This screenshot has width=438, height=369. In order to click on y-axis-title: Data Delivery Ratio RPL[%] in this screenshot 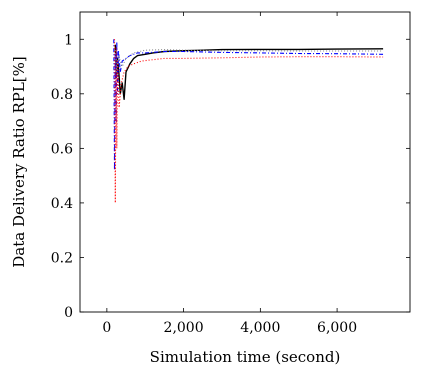, I will do `click(19, 161)`.